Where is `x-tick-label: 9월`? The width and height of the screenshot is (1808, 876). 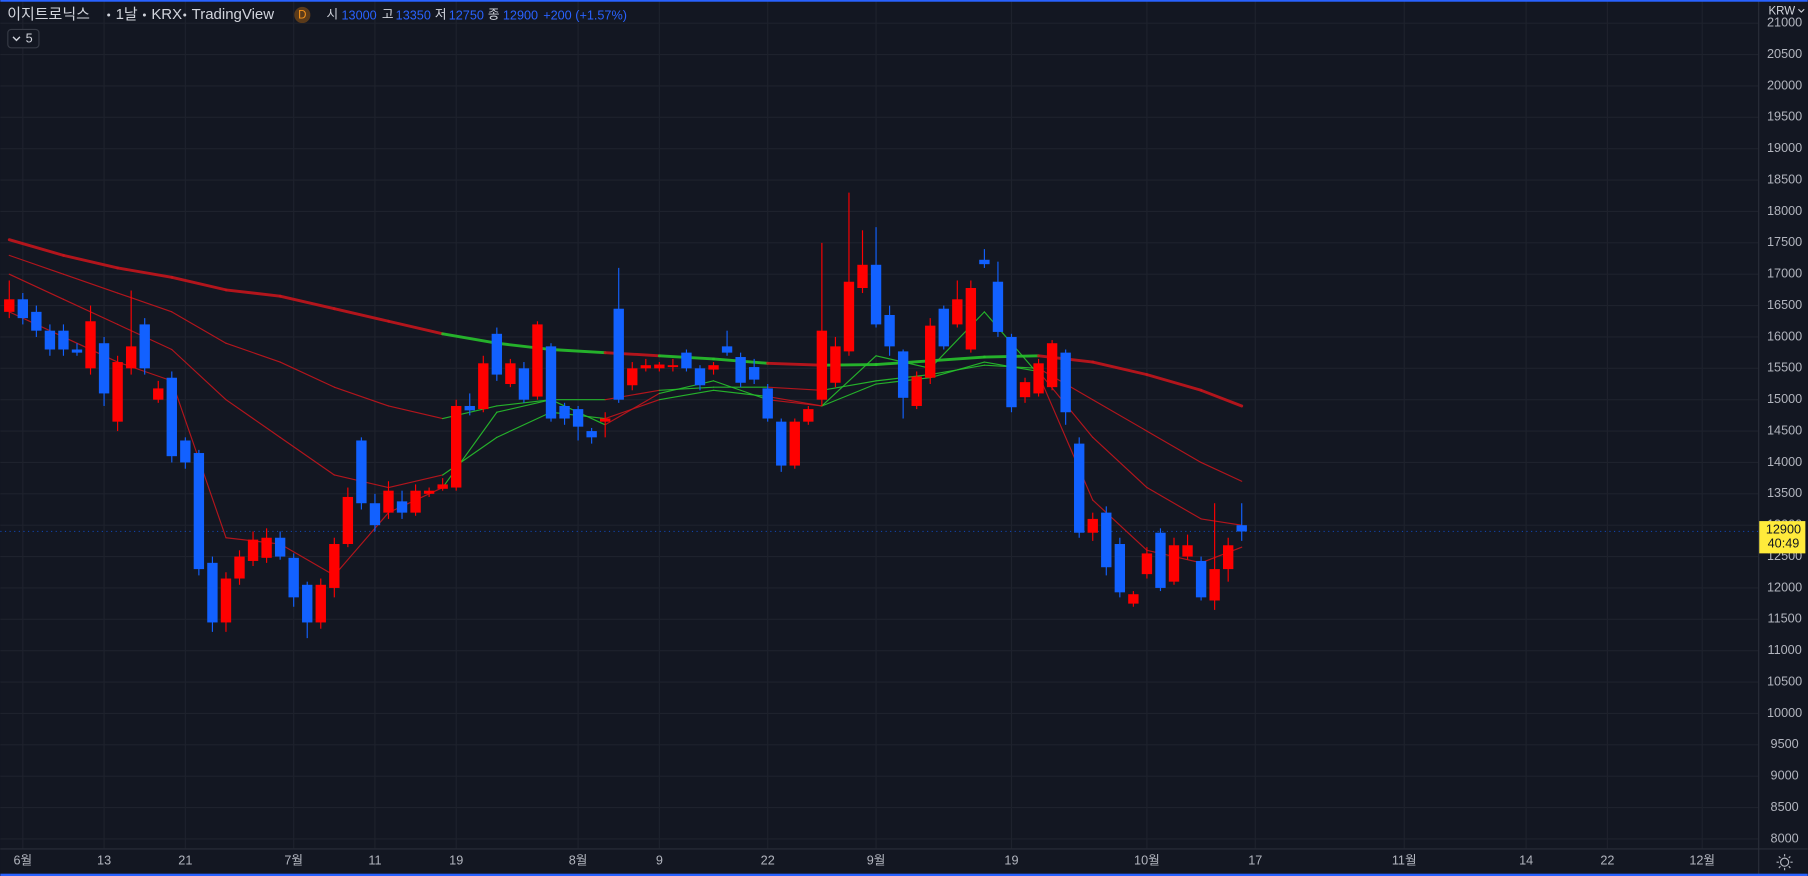 x-tick-label: 9월 is located at coordinates (876, 860).